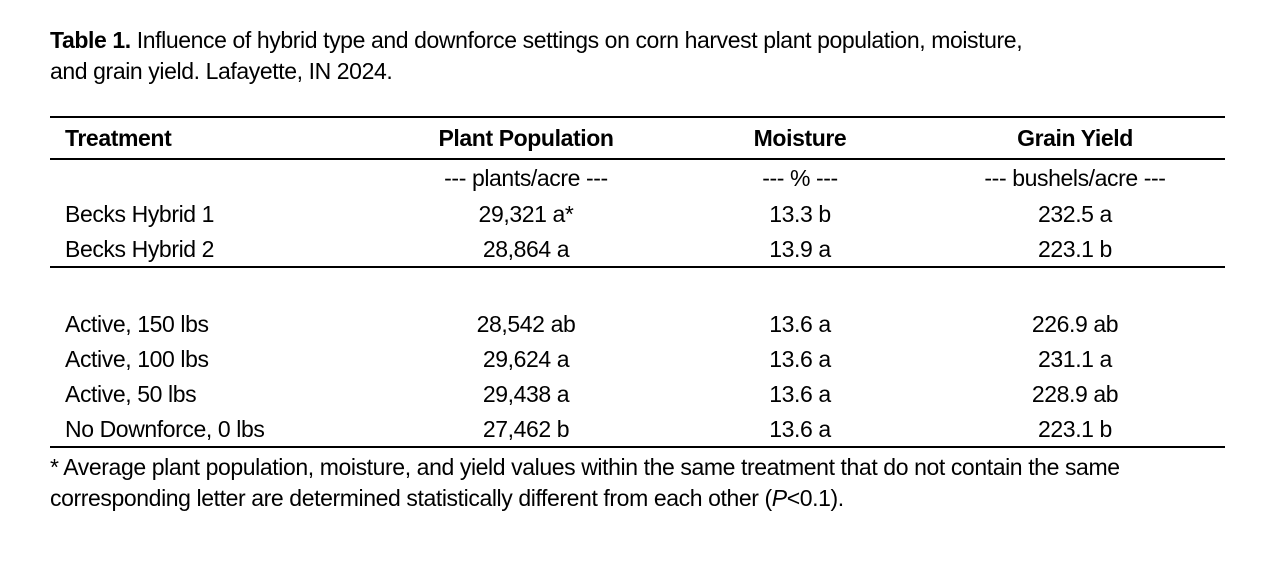 This screenshot has width=1280, height=561. I want to click on table-row-hybrid-1: Becks Hybrid 1 29,321 a* 13.3 b 232.5 a, so click(637, 214).